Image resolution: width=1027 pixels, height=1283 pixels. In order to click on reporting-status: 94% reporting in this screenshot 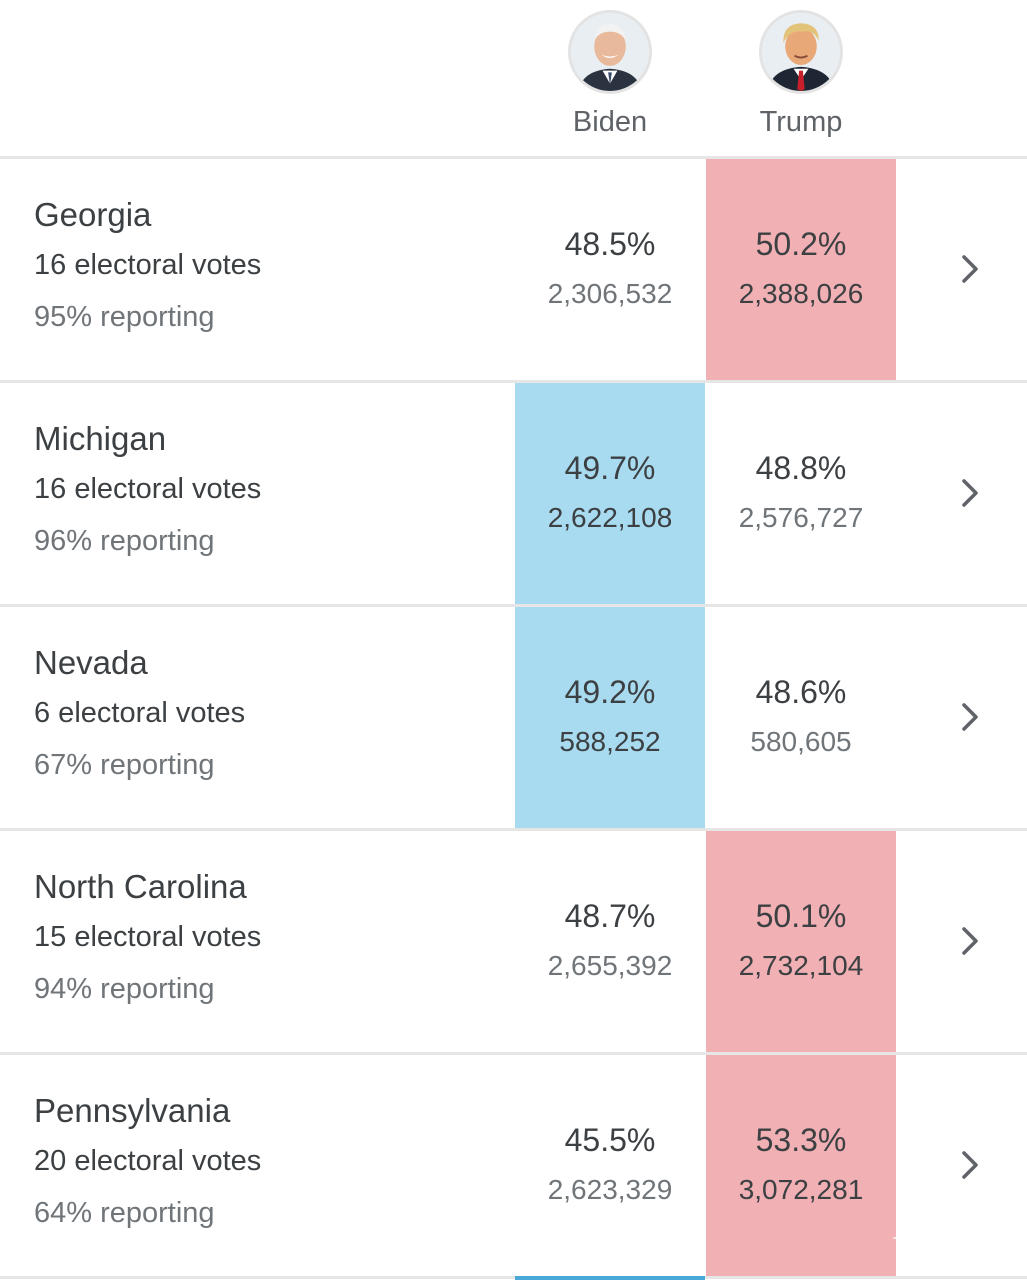, I will do `click(124, 989)`.